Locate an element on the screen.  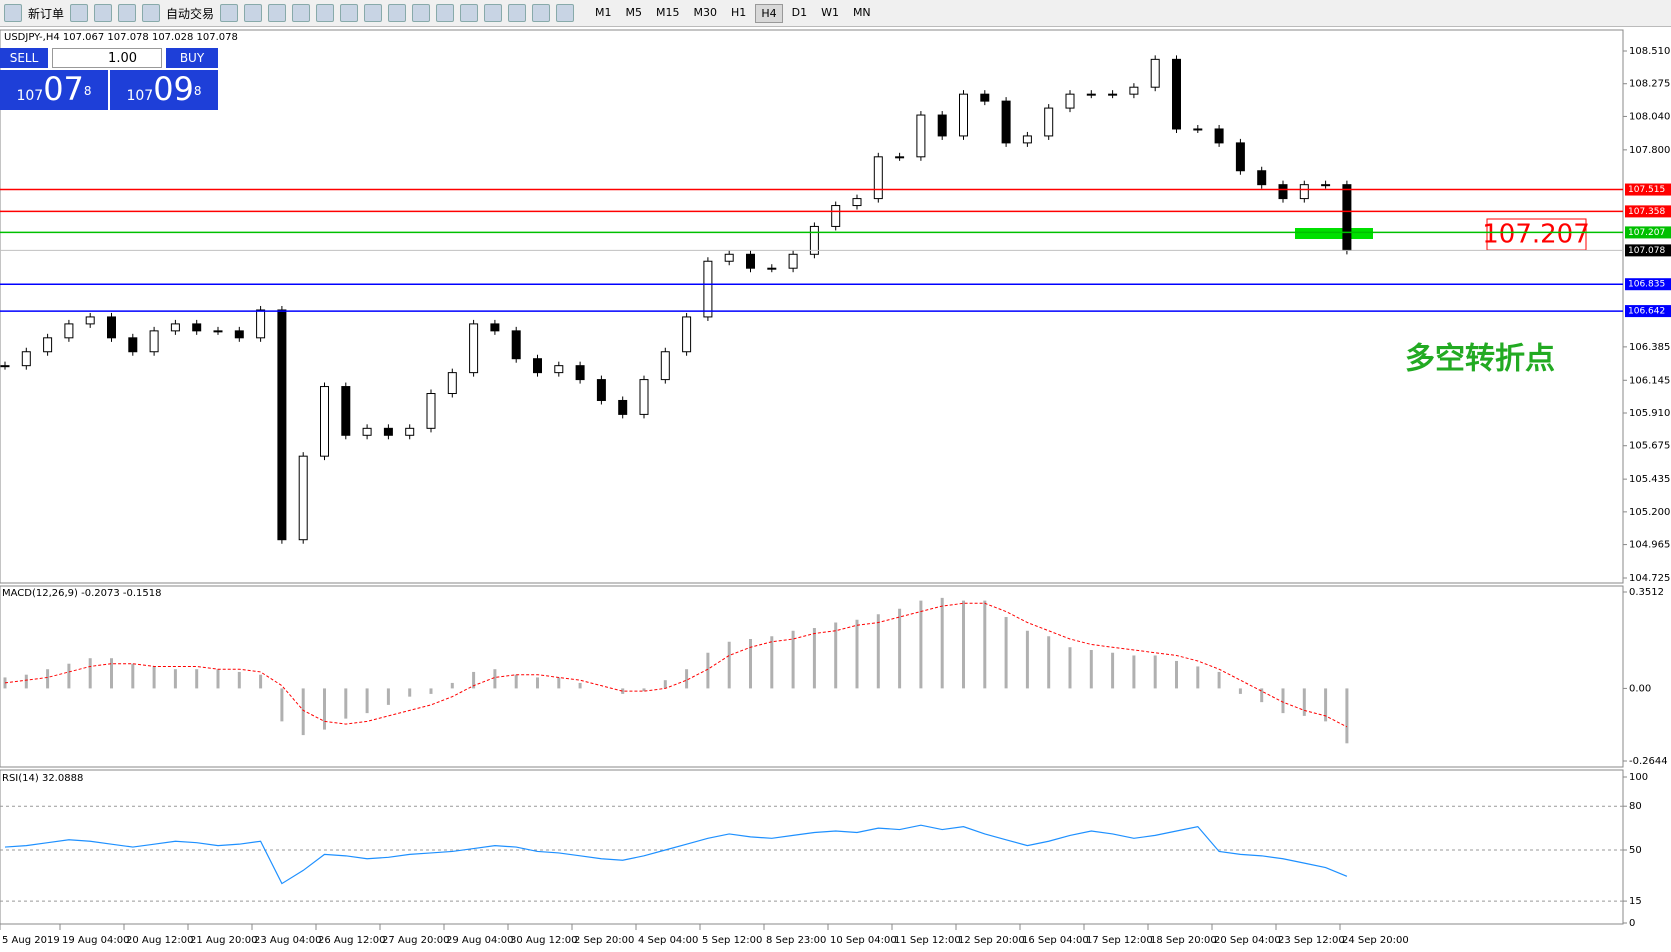
level-label: 107.515 is located at coordinates (1646, 190).